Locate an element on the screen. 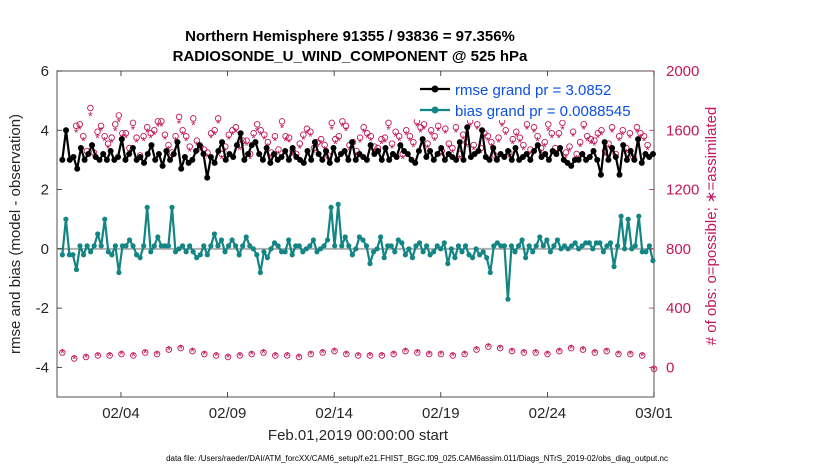 This screenshot has width=830, height=475. x-tick-label: 02/24 is located at coordinates (548, 413).